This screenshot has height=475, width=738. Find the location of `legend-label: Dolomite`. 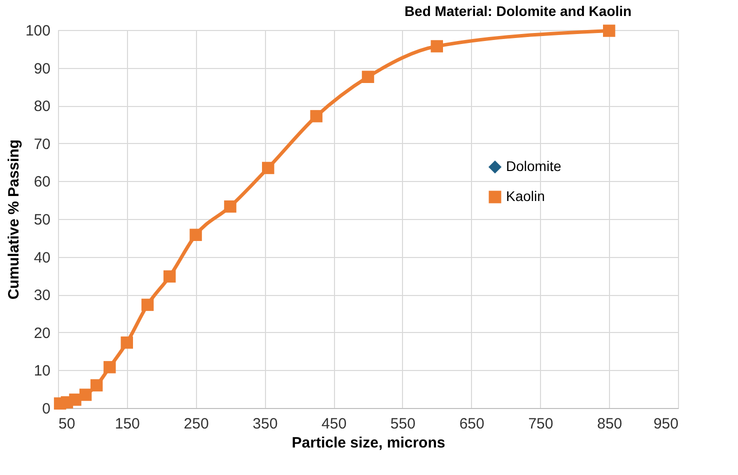

legend-label: Dolomite is located at coordinates (534, 166).